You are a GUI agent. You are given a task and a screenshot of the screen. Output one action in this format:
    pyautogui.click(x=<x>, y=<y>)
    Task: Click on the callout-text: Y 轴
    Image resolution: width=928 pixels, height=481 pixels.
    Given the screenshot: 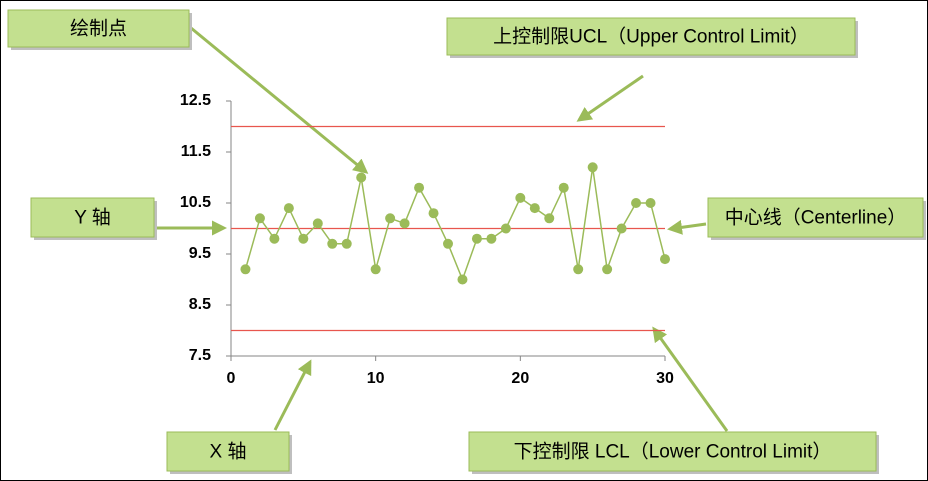 What is the action you would take?
    pyautogui.click(x=92, y=218)
    